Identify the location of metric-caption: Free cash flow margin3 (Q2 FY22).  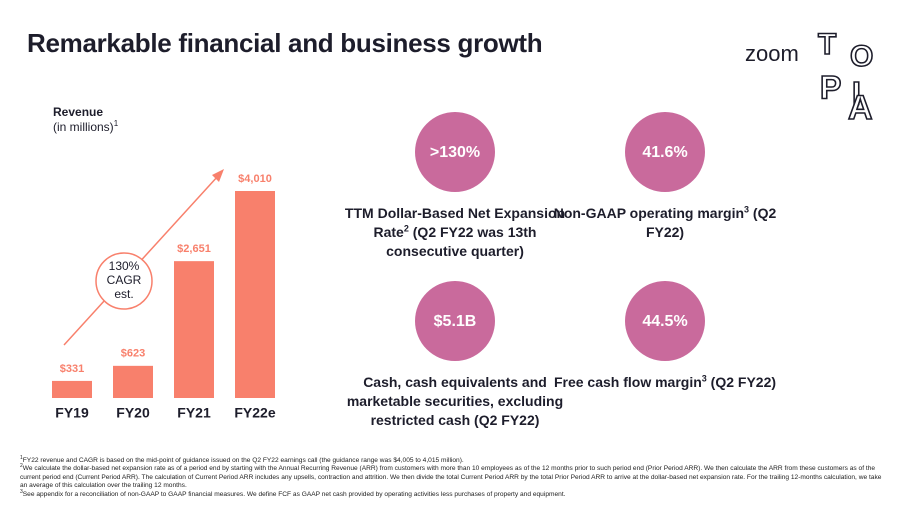
(665, 382).